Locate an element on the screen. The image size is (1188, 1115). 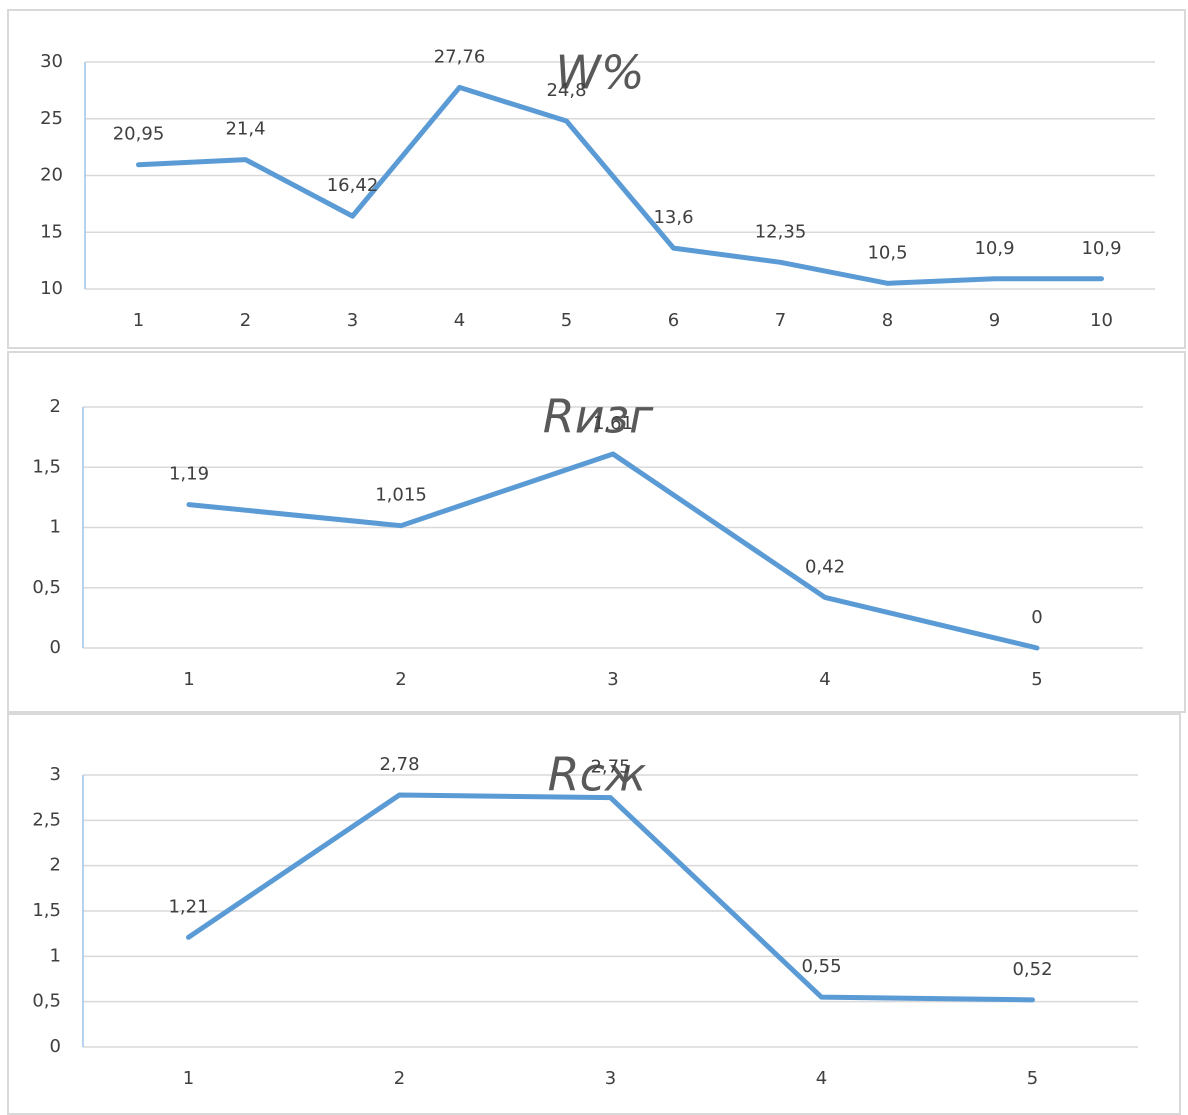
data-label: 20,95 is located at coordinates (139, 134).